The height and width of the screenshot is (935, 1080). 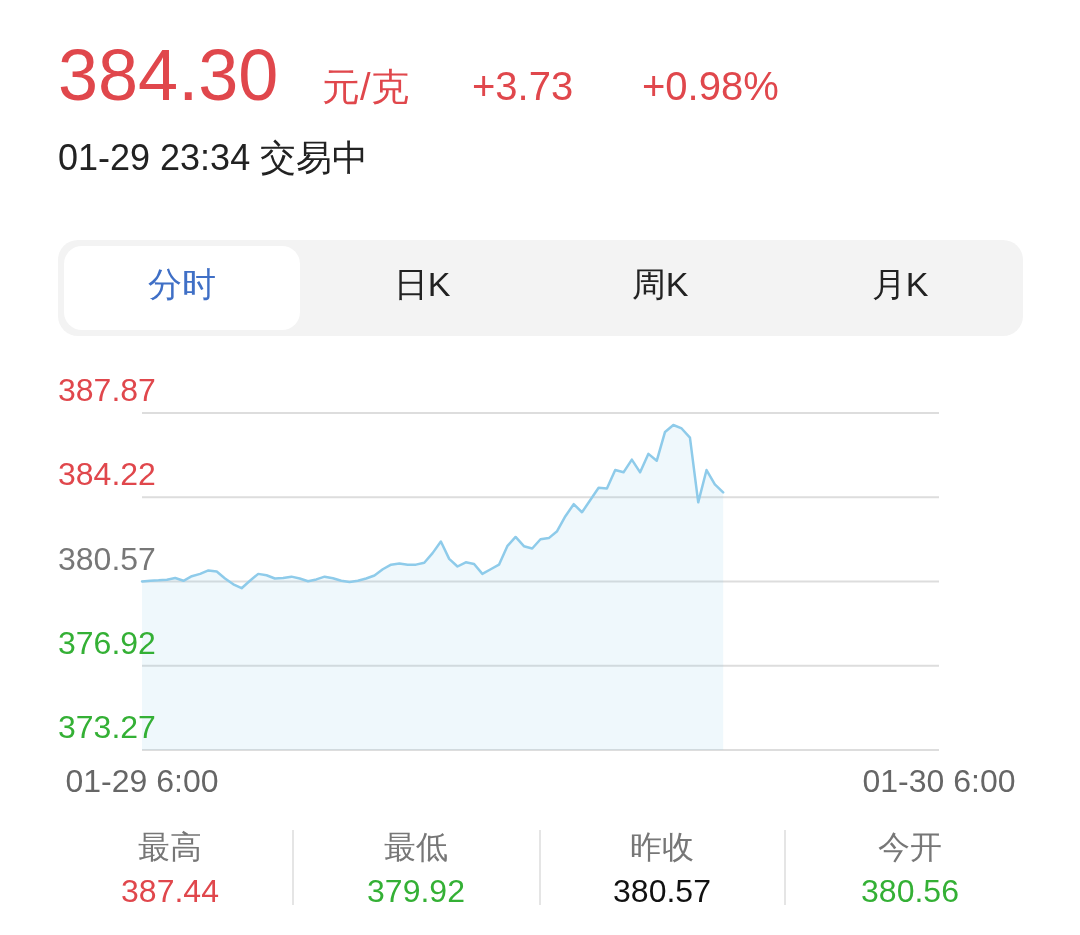 I want to click on text: 月K, so click(x=900, y=284).